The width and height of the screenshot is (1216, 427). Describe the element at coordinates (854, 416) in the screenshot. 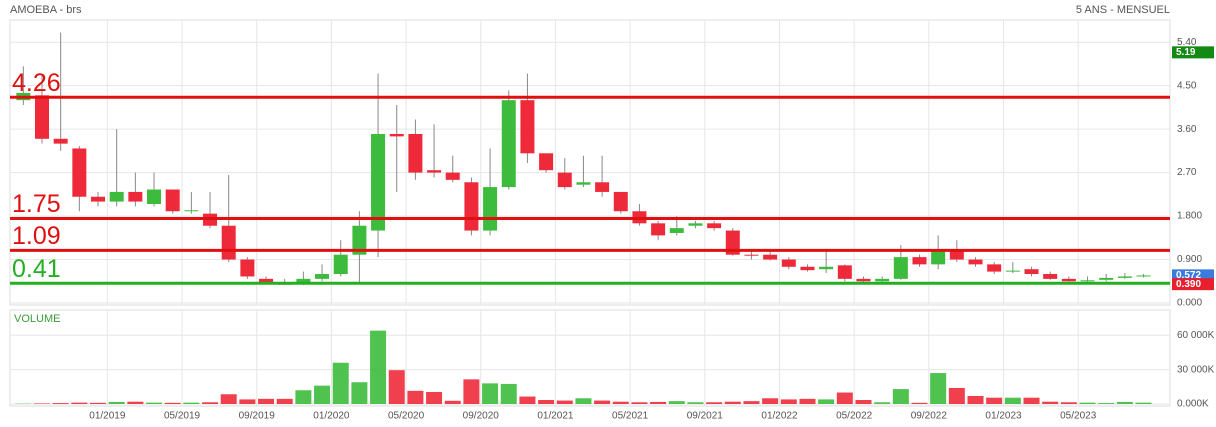

I see `x-tick-label: 05/2022` at that location.